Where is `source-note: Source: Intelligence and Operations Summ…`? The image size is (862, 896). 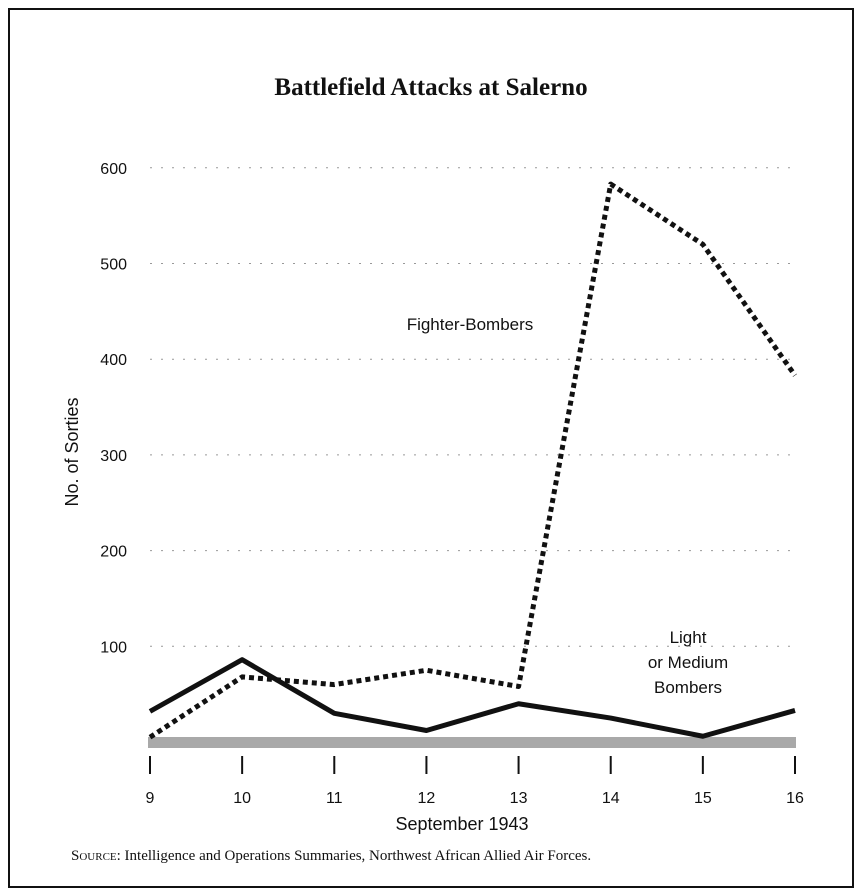 source-note: Source: Intelligence and Operations Summ… is located at coordinates (331, 856).